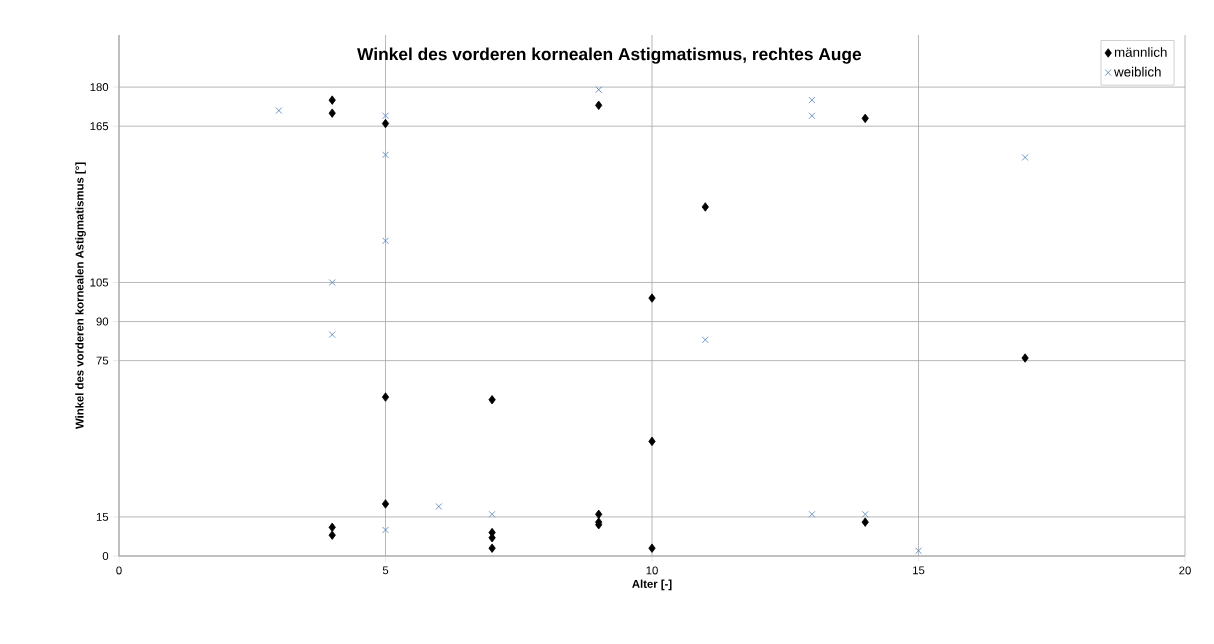 Image resolution: width=1214 pixels, height=644 pixels. Describe the element at coordinates (1137, 71) in the screenshot. I see `legend-label: weiblich` at that location.